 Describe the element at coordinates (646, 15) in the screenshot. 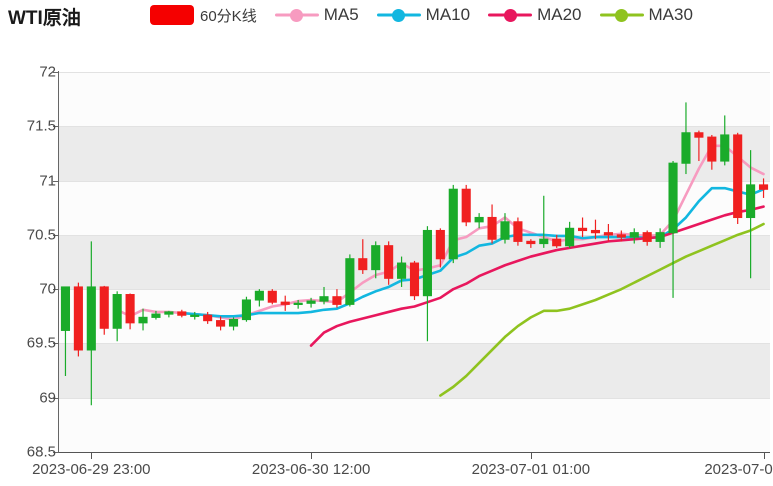

I see `legend-item-ma30: MA30` at that location.